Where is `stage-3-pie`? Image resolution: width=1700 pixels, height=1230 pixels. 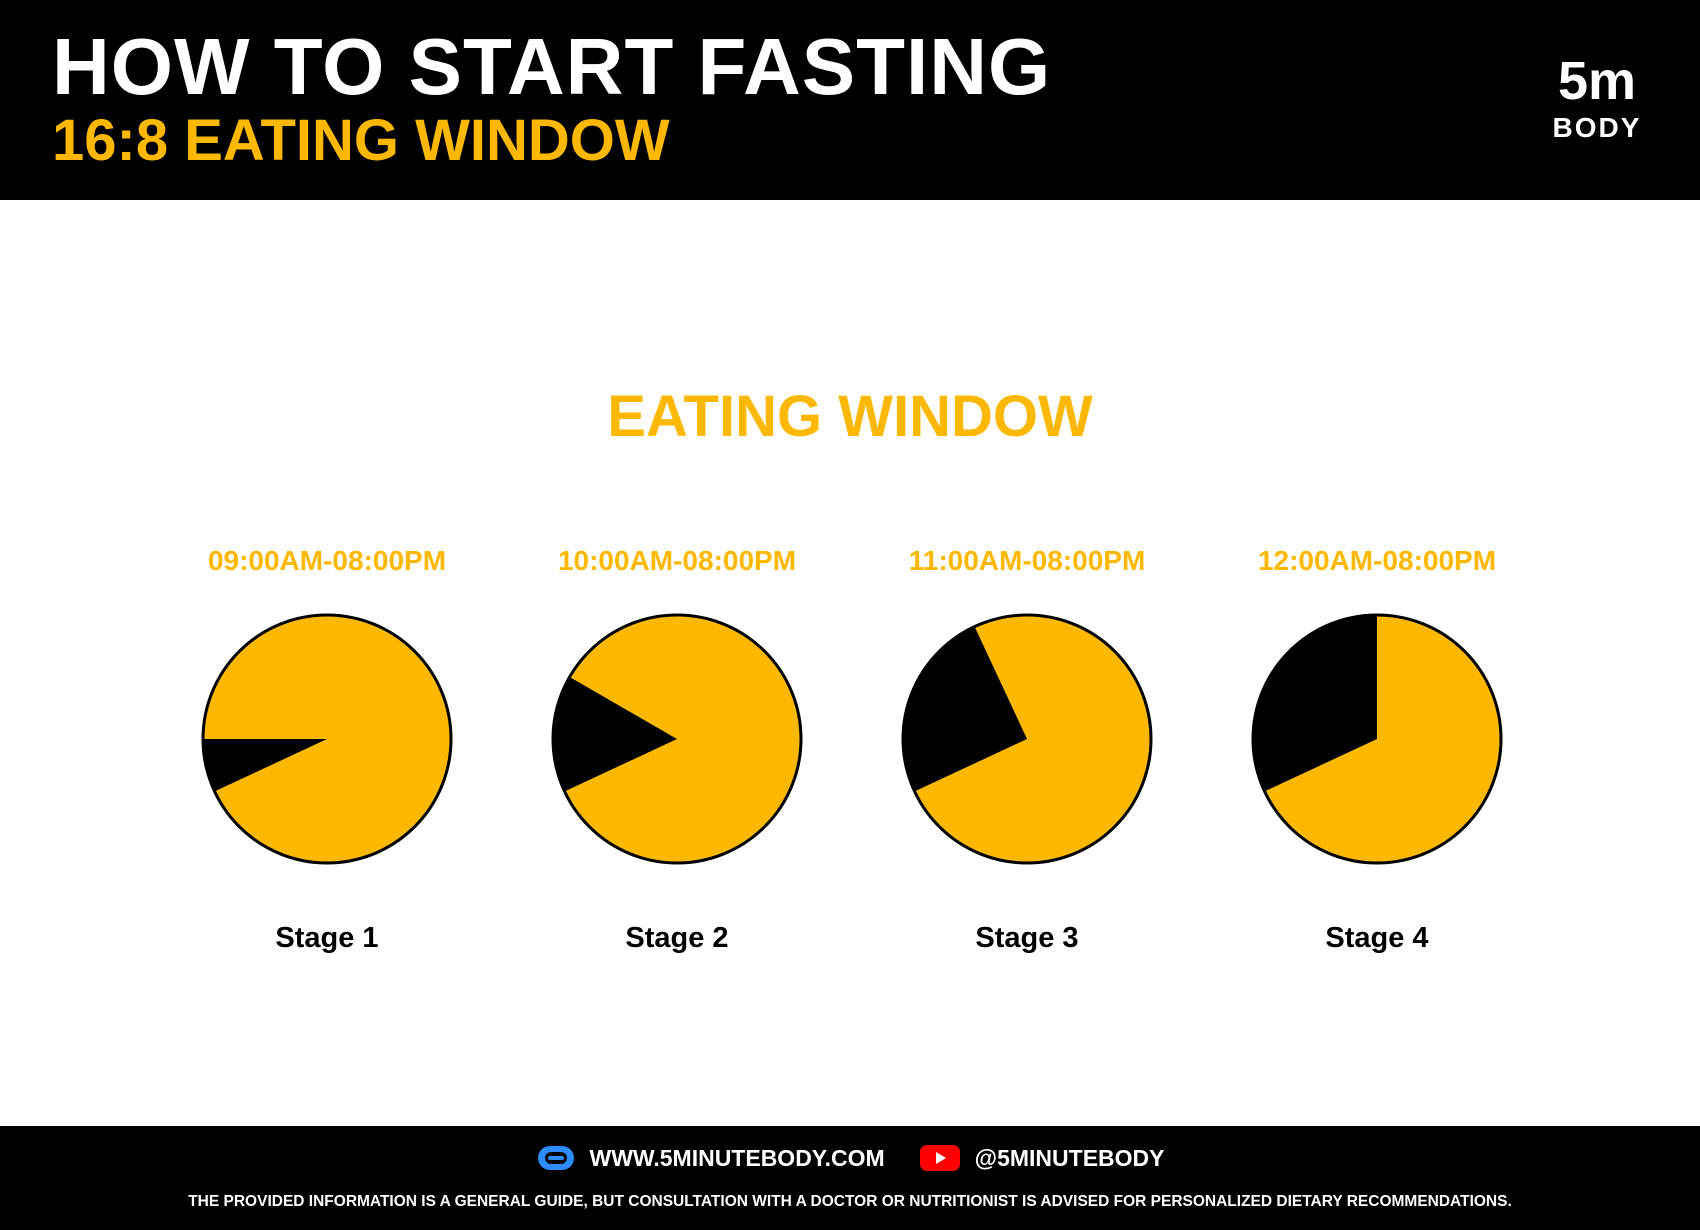 stage-3-pie is located at coordinates (1027, 739).